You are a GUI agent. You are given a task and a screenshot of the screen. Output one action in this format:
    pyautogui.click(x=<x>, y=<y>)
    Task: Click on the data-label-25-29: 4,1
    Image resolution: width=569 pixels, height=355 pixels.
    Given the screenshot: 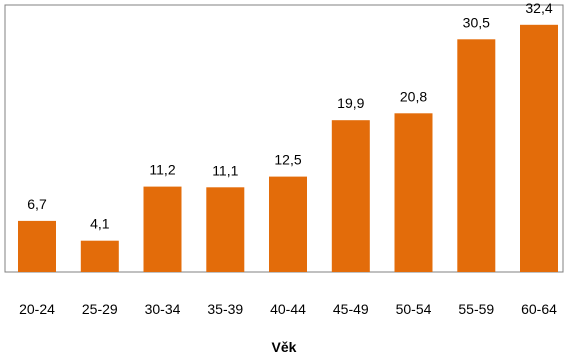 What is the action you would take?
    pyautogui.click(x=100, y=224)
    